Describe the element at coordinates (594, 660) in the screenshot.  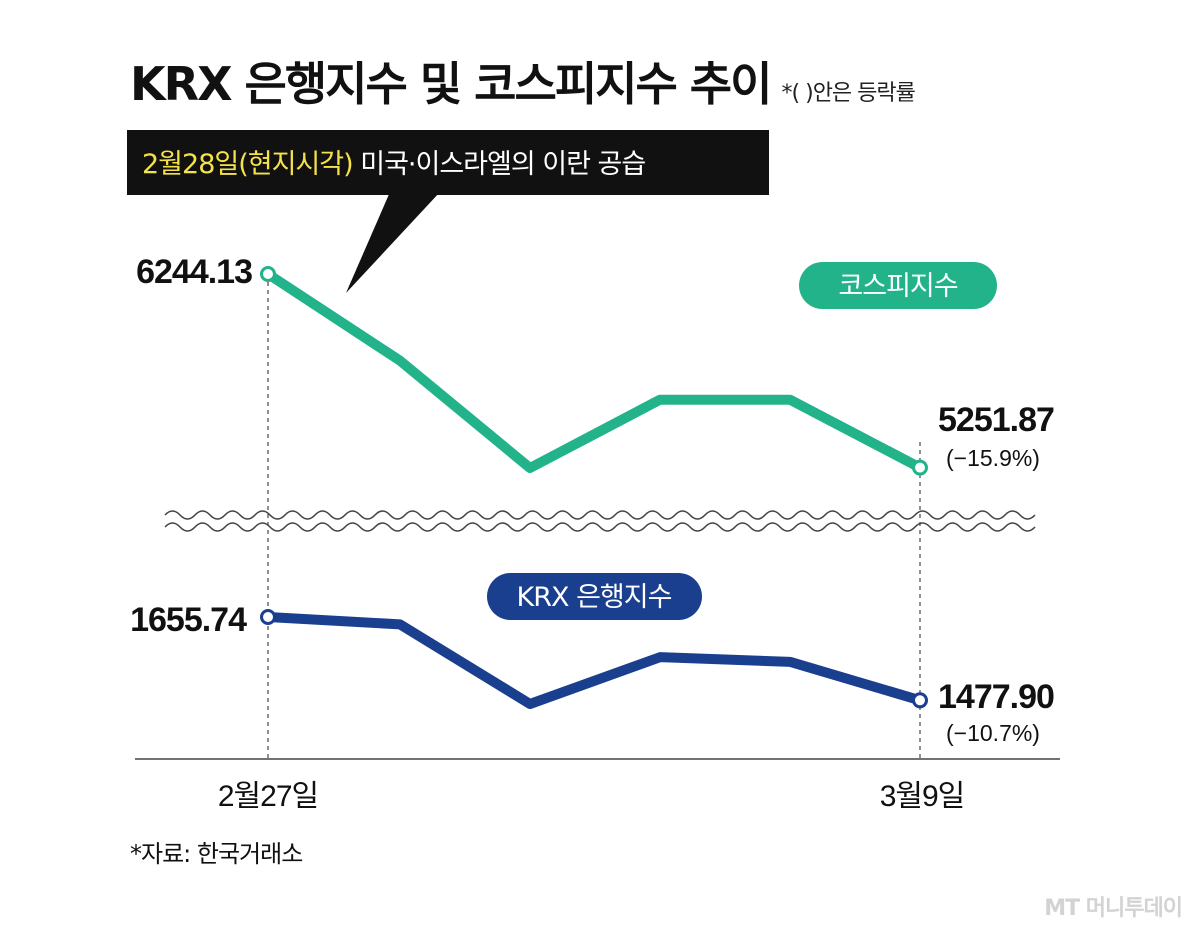
I see `krx-bank-series-line` at that location.